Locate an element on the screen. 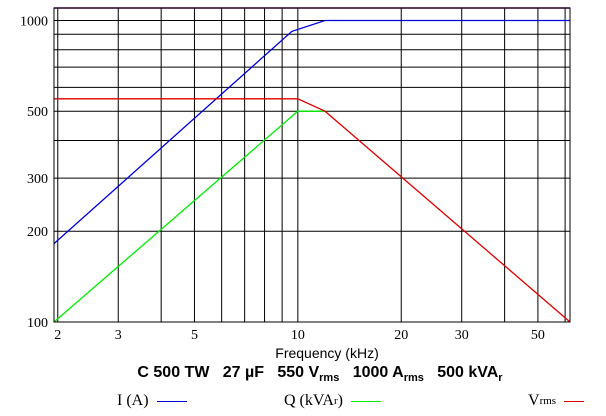 The image size is (606, 416). caption-power: 500 kVAr is located at coordinates (470, 374).